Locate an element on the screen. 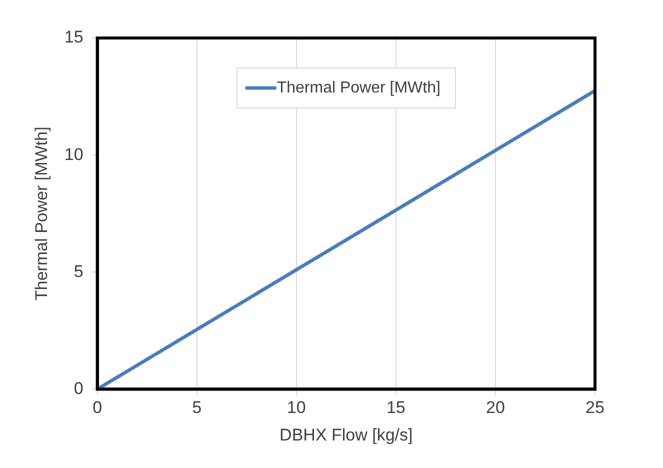 This screenshot has width=663, height=468. legend-label: Thermal Power [MWth] is located at coordinates (358, 87).